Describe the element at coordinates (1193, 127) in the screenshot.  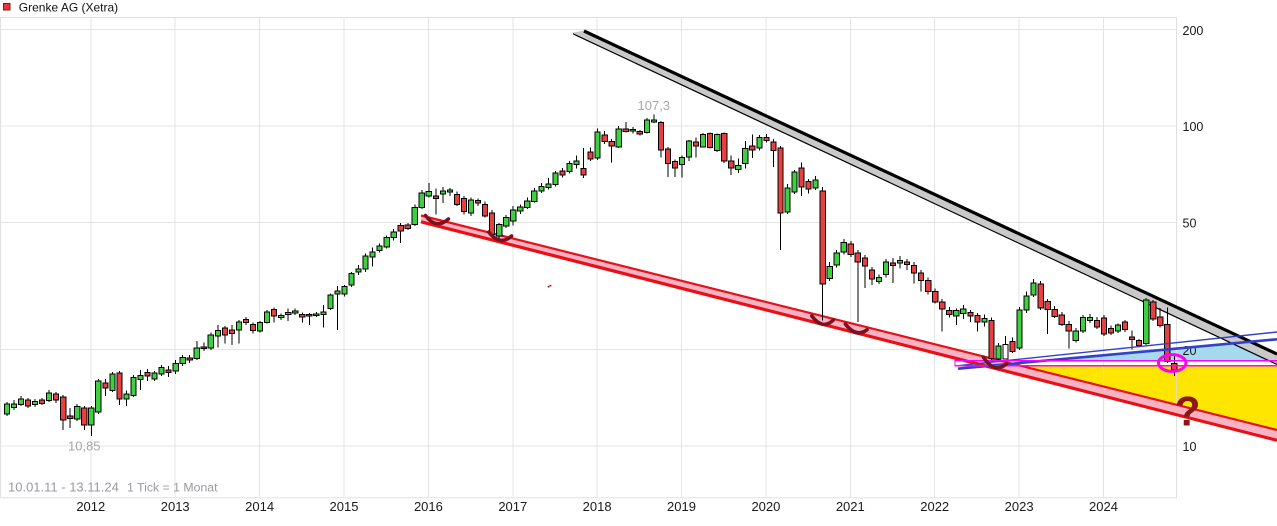
I see `svg-text: 100` at that location.